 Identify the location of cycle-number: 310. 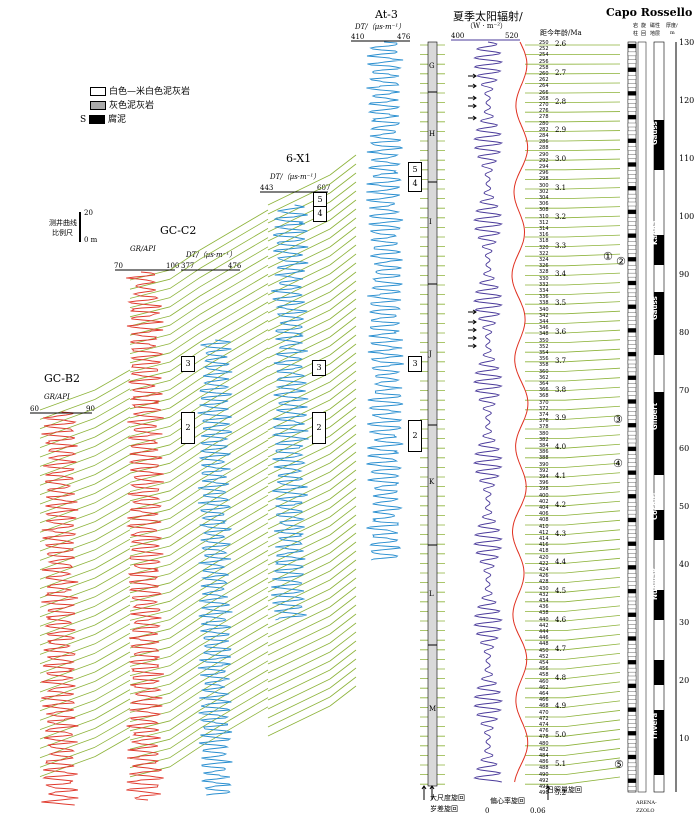
(544, 216).